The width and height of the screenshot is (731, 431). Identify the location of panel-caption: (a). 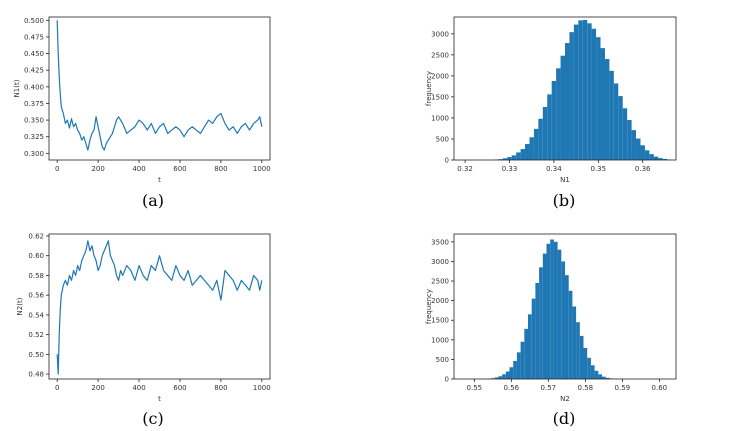
(153, 200).